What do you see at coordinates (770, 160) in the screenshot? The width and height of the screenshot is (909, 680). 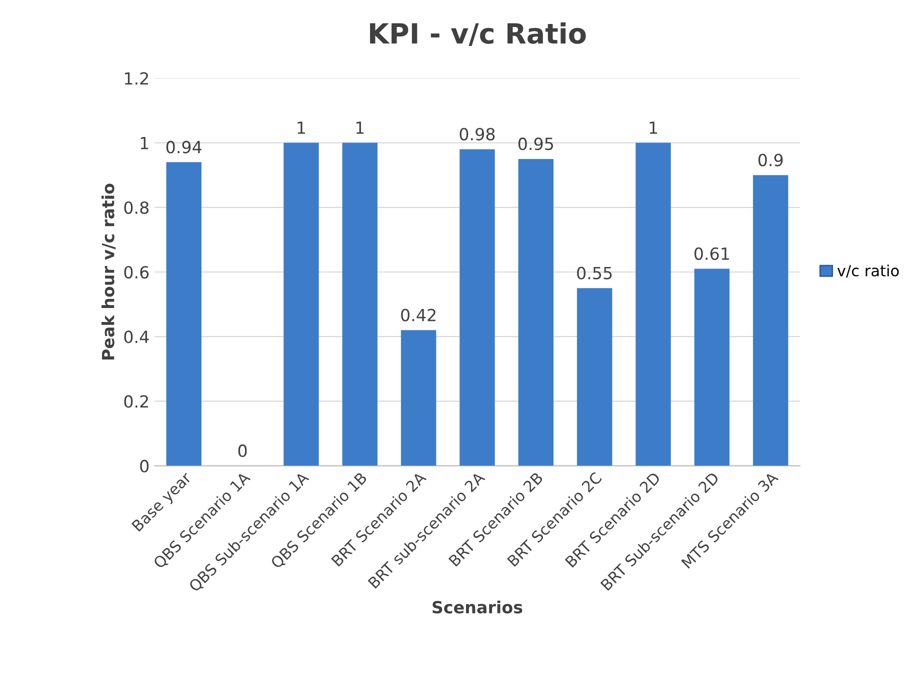 I see `data-label: 0.9` at bounding box center [770, 160].